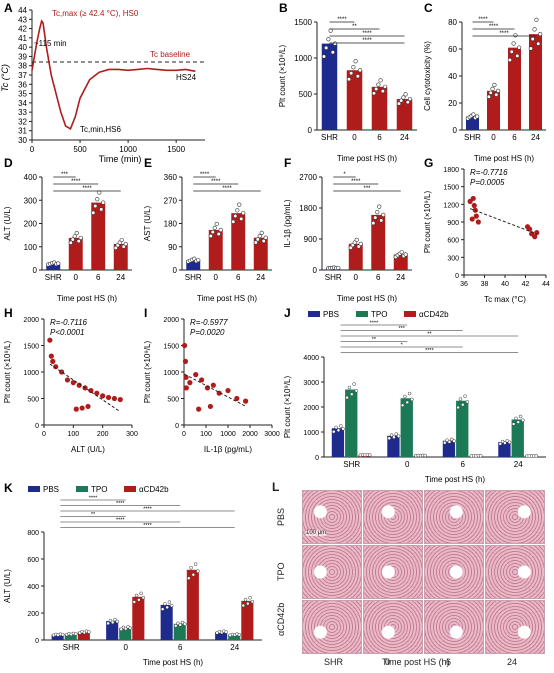 This screenshot has width=554, height=673. What do you see at coordinates (434, 314) in the screenshot?
I see `legend-label: αCD42b` at bounding box center [434, 314].